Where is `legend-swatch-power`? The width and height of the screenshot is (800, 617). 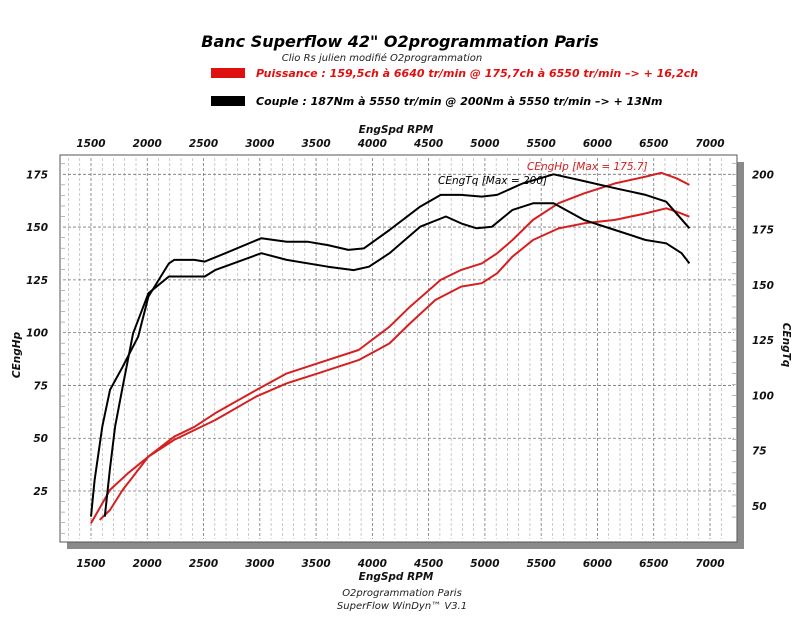
legend-swatch-power is located at coordinates (228, 73).